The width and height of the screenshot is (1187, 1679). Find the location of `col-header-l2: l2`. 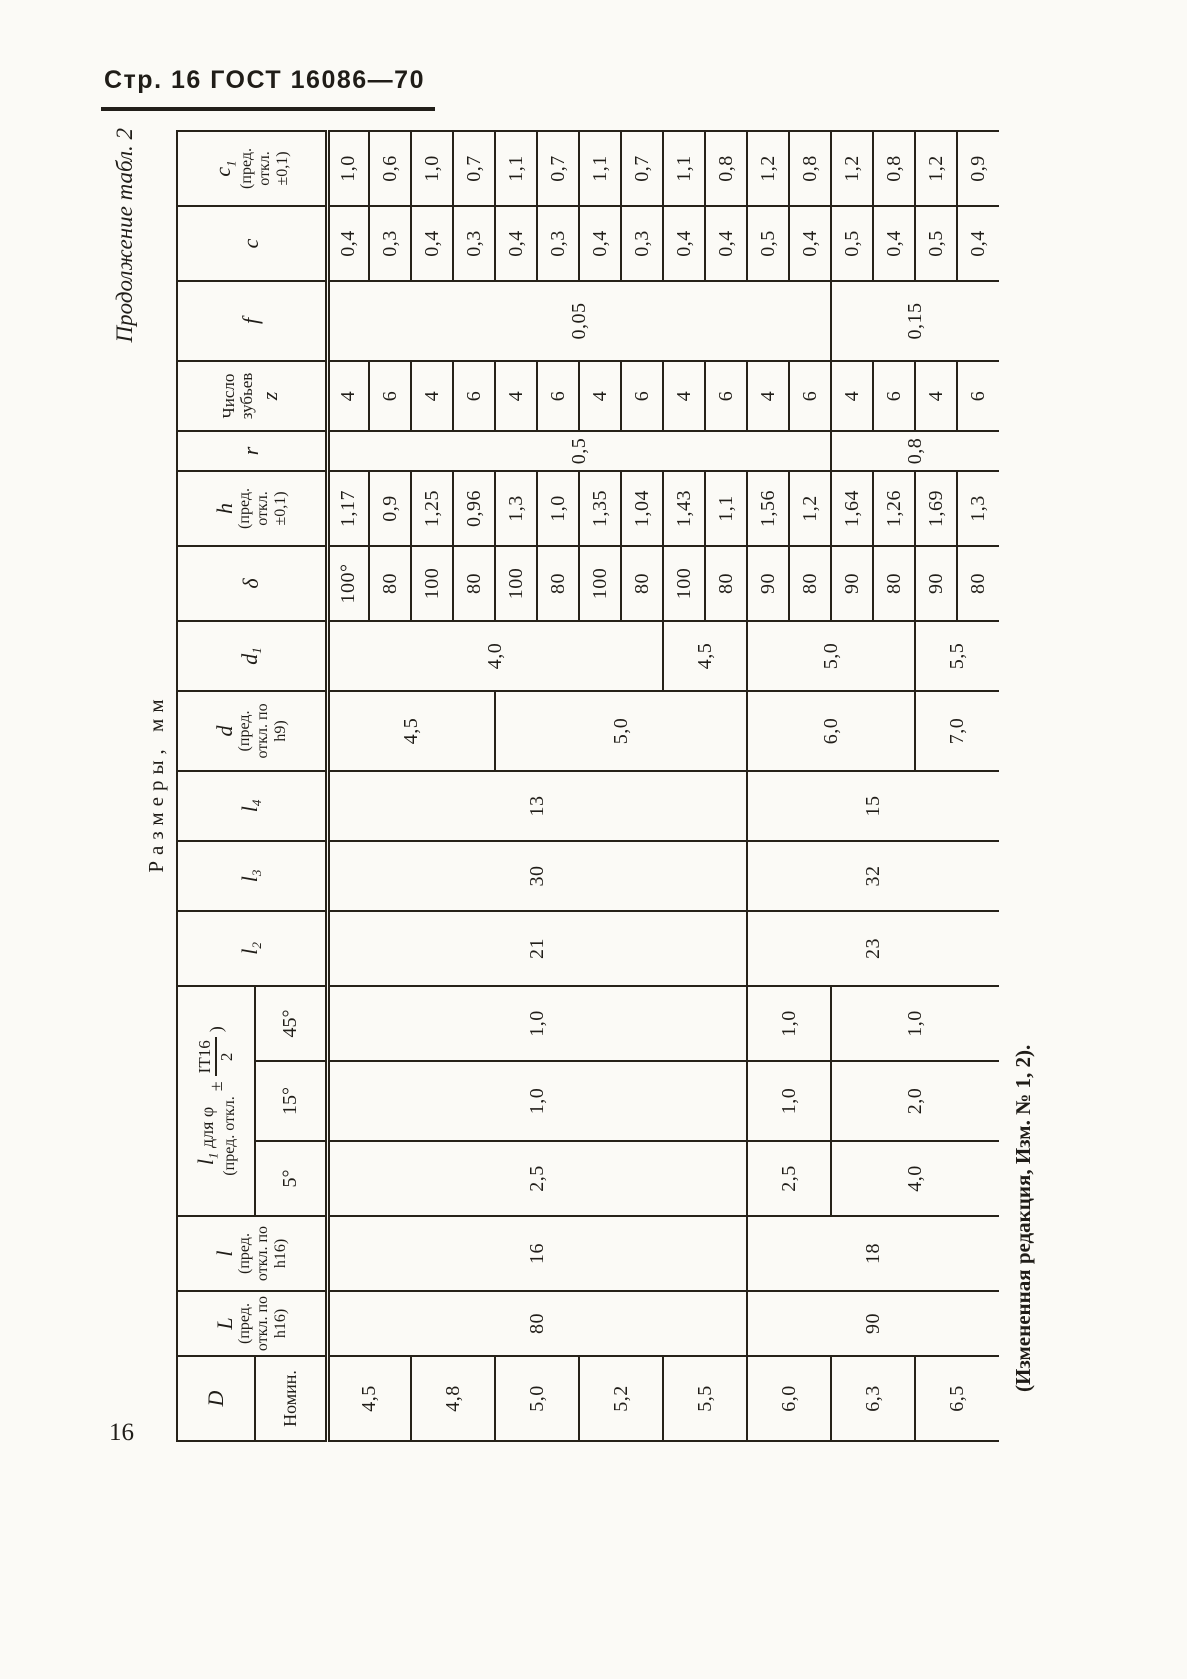

col-header-l2: l2 is located at coordinates (252, 948).